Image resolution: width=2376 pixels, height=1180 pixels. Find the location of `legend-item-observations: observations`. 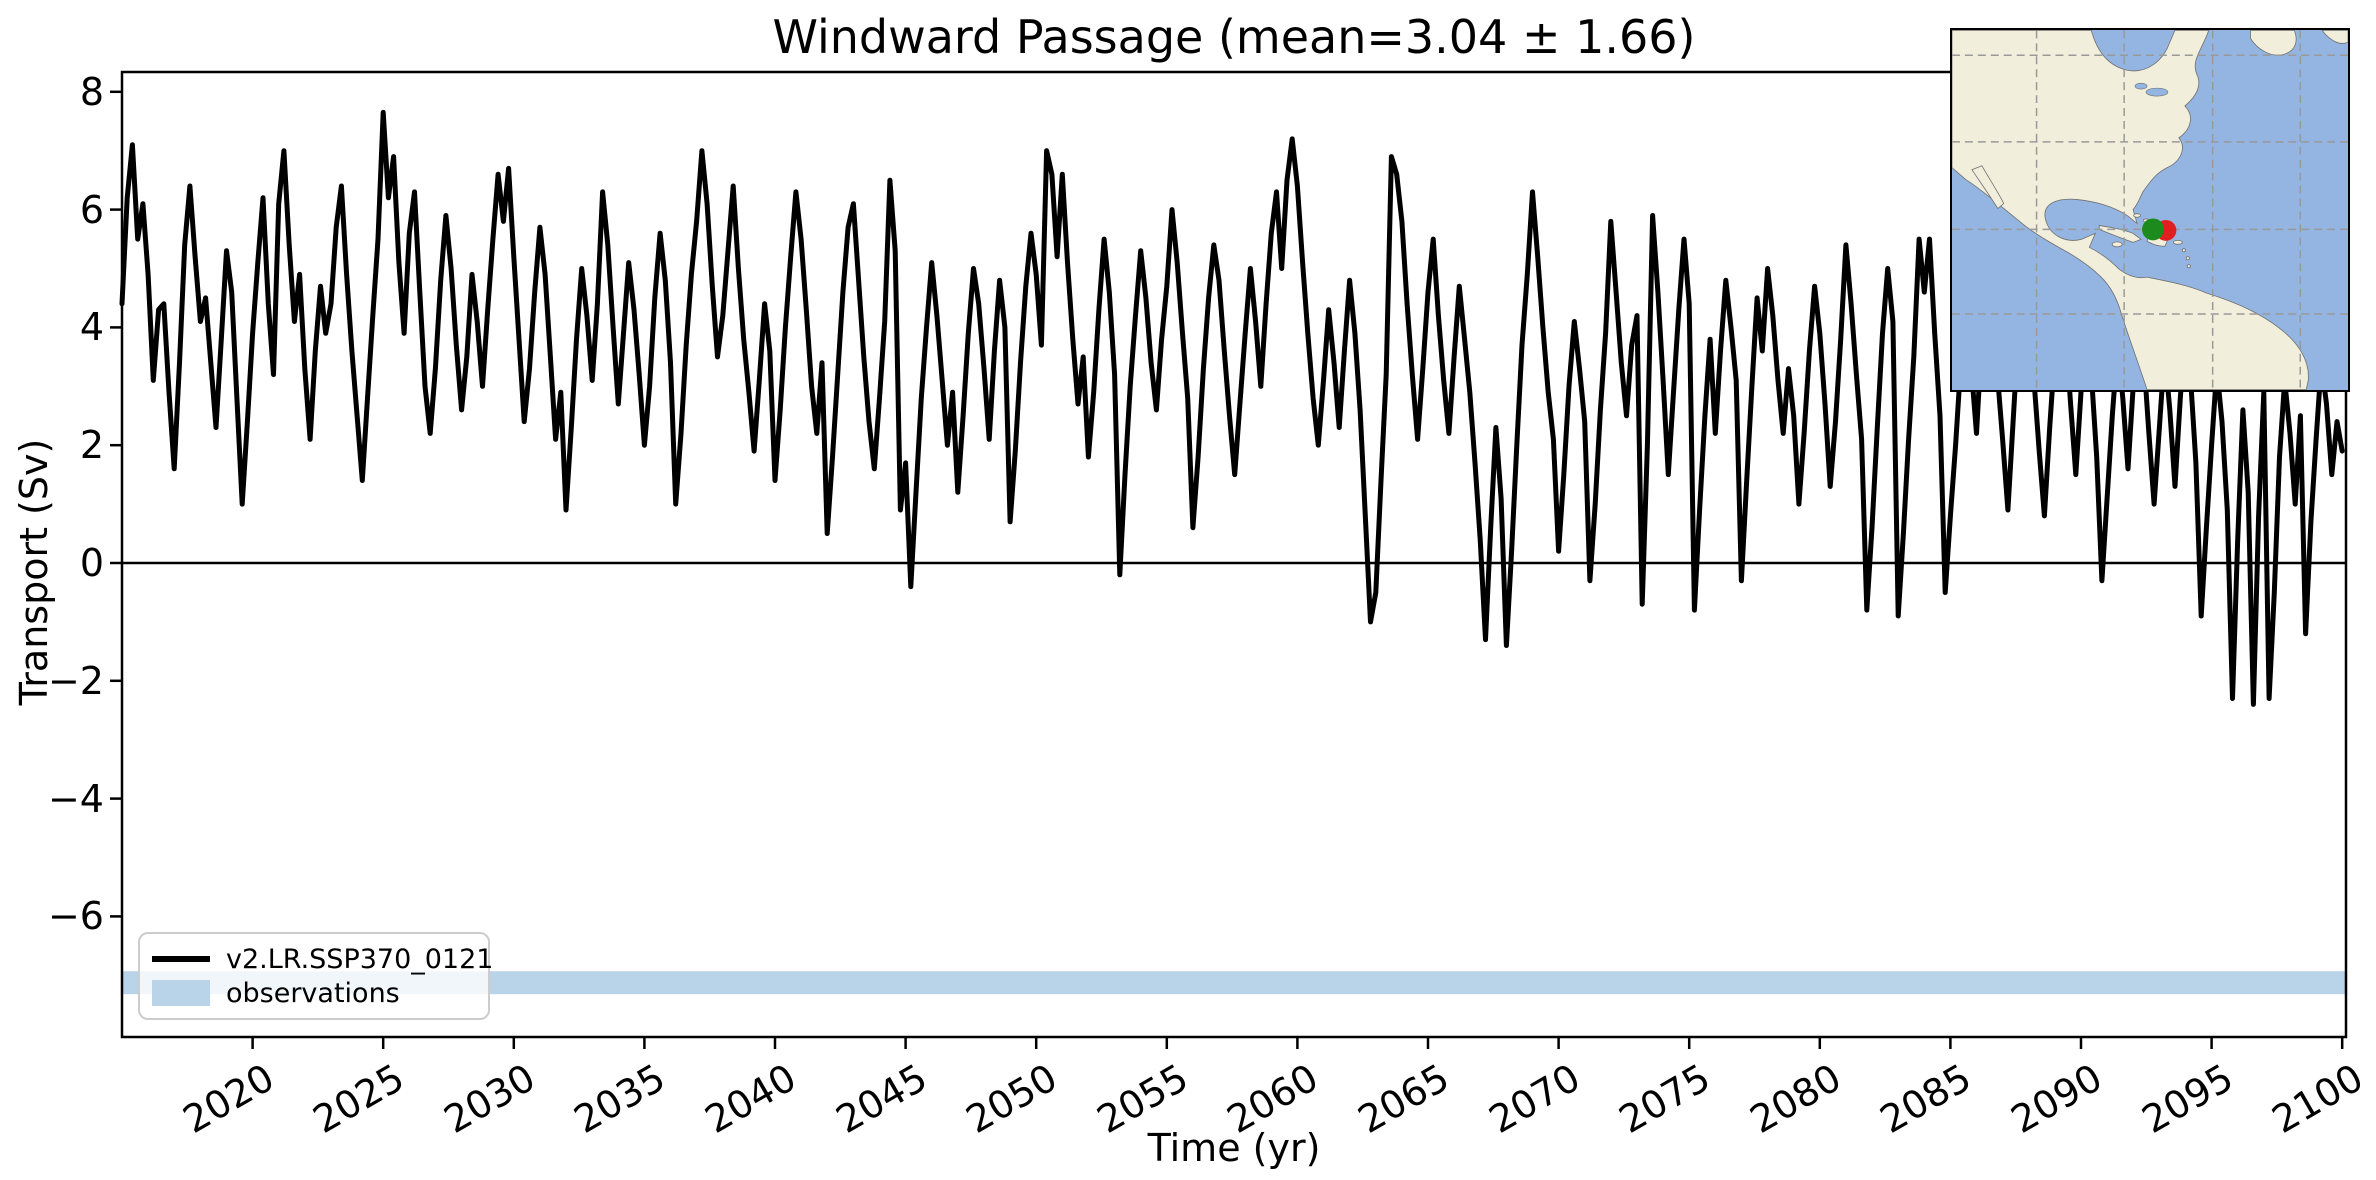

legend-item-observations: observations is located at coordinates (314, 993).